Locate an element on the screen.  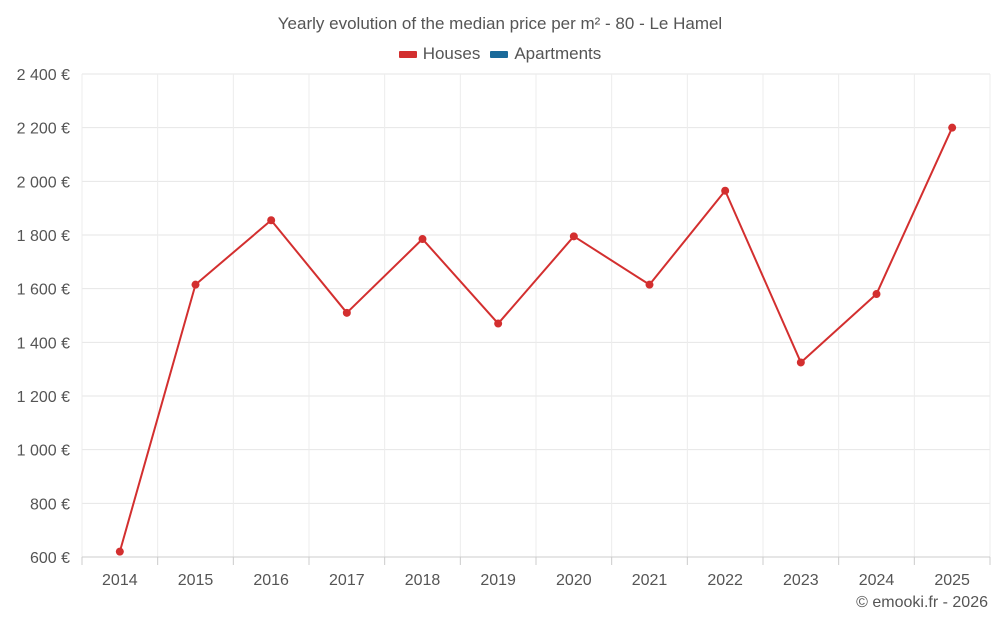
data-point-houses-2014 is located at coordinates (119, 551).